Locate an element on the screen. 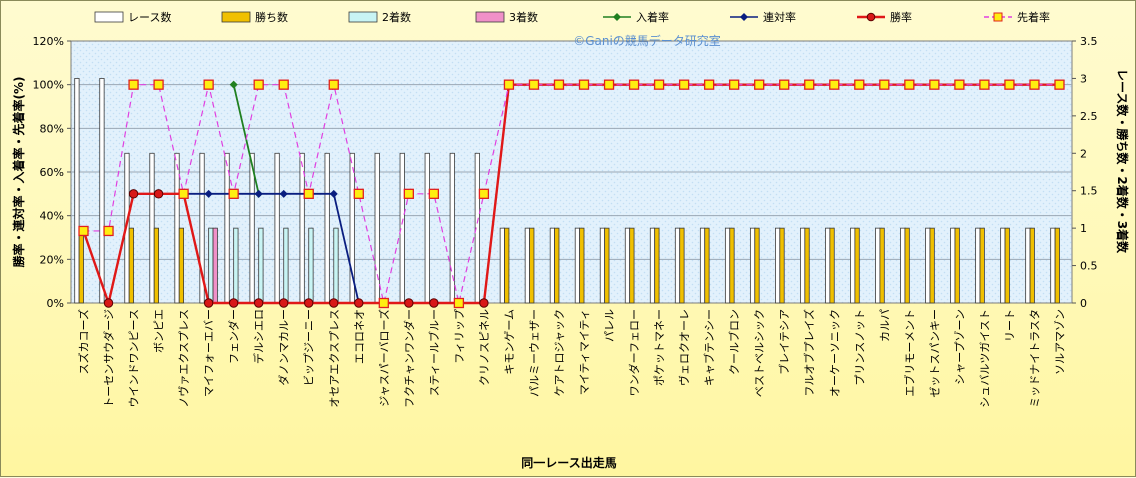  category-label: キャブテンシー is located at coordinates (709, 347).